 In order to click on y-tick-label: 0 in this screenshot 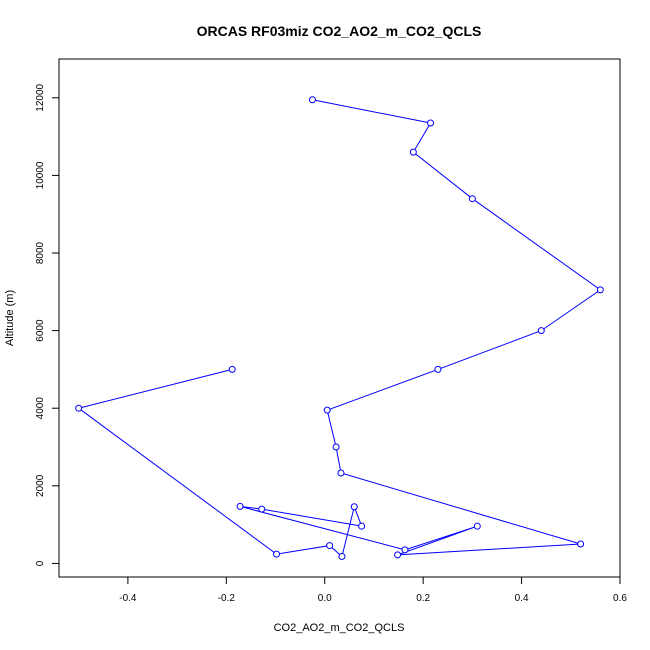, I will do `click(40, 563)`.